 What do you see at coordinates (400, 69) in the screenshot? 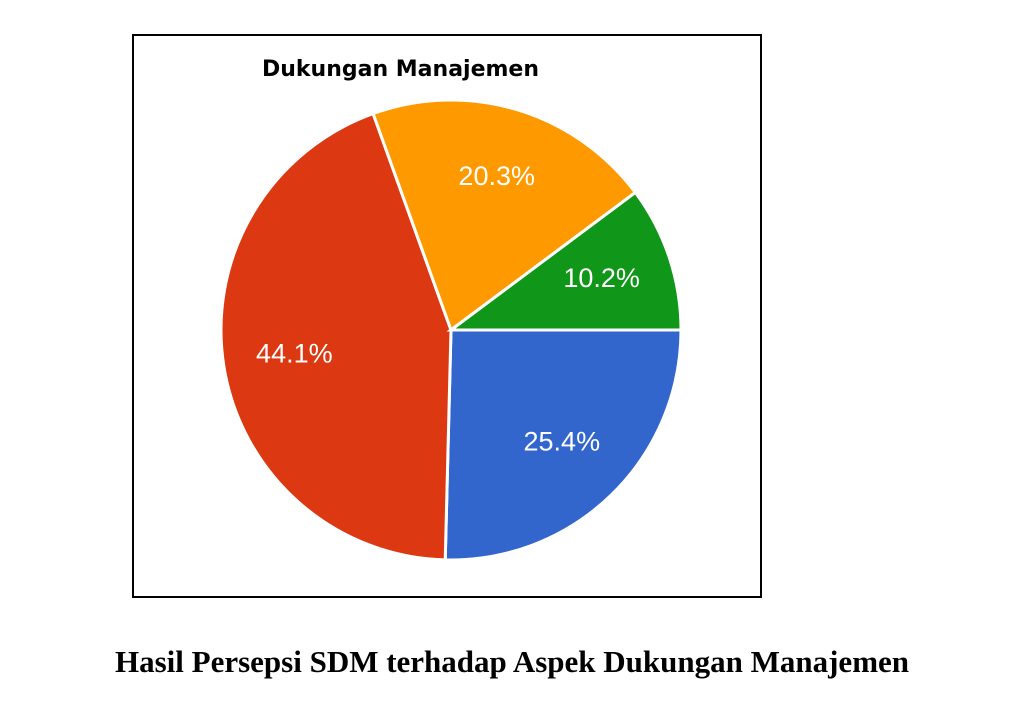
I see `chart-title: Dukungan Manajemen` at bounding box center [400, 69].